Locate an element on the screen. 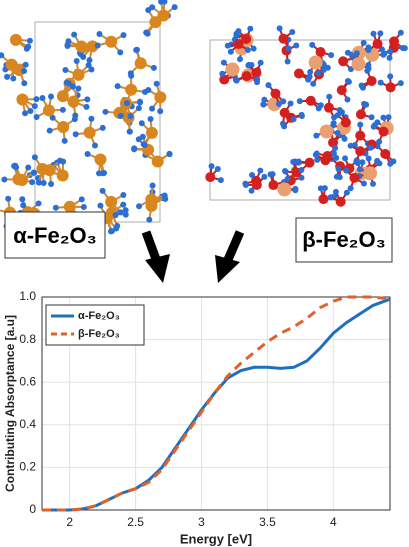  x-tick-label: 3.5 is located at coordinates (267, 522).